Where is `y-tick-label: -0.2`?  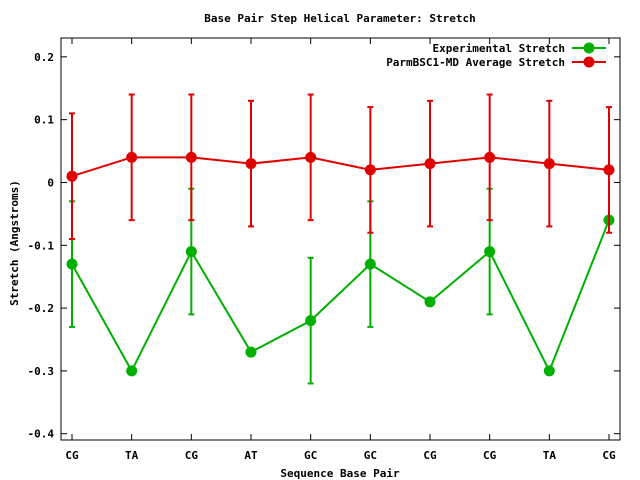 y-tick-label: -0.2 is located at coordinates (41, 308).